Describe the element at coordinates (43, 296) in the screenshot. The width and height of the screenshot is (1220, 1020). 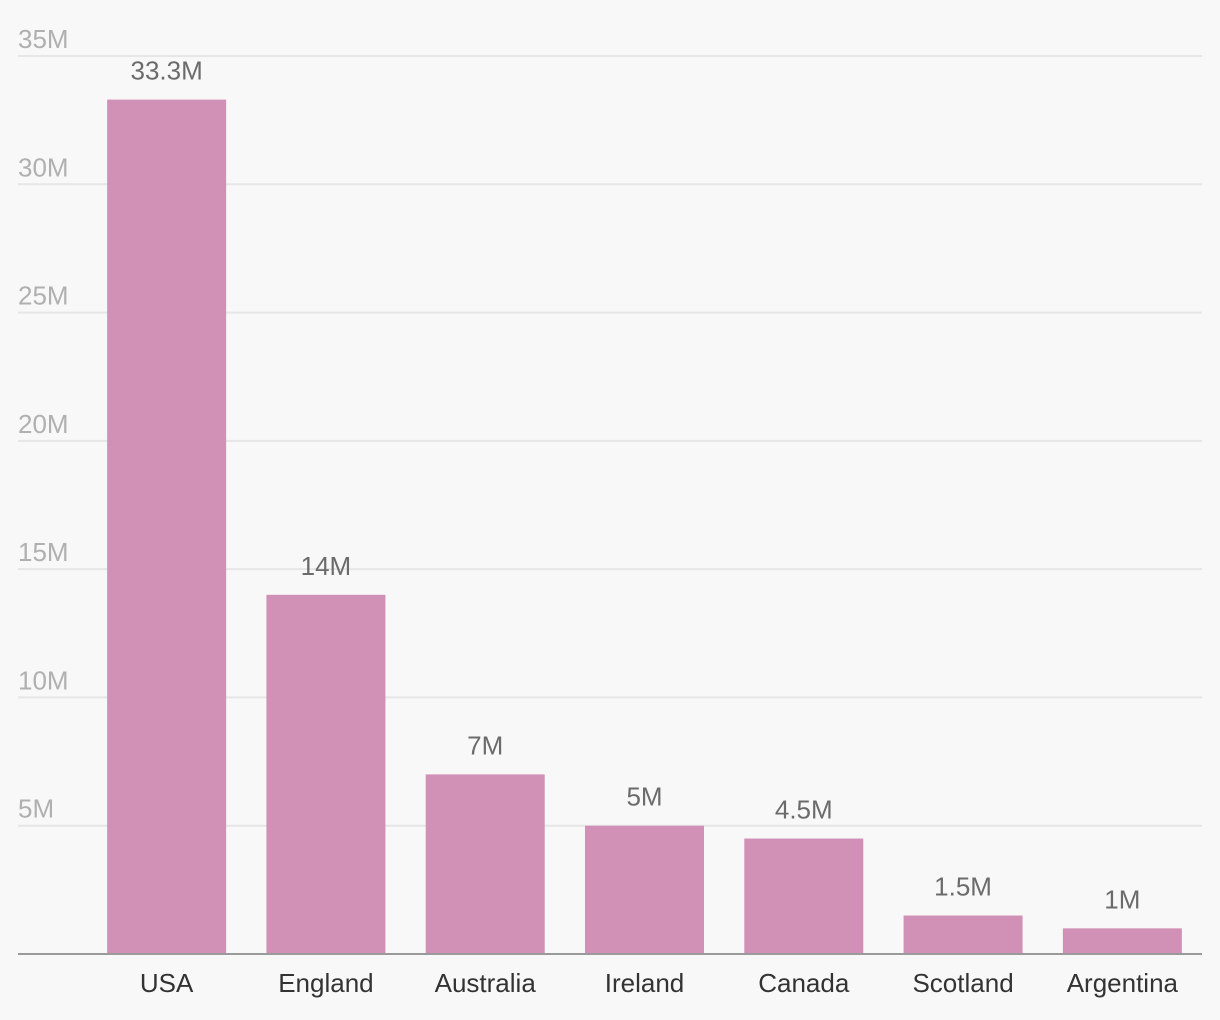
I see `y-tick-label: 25M` at that location.